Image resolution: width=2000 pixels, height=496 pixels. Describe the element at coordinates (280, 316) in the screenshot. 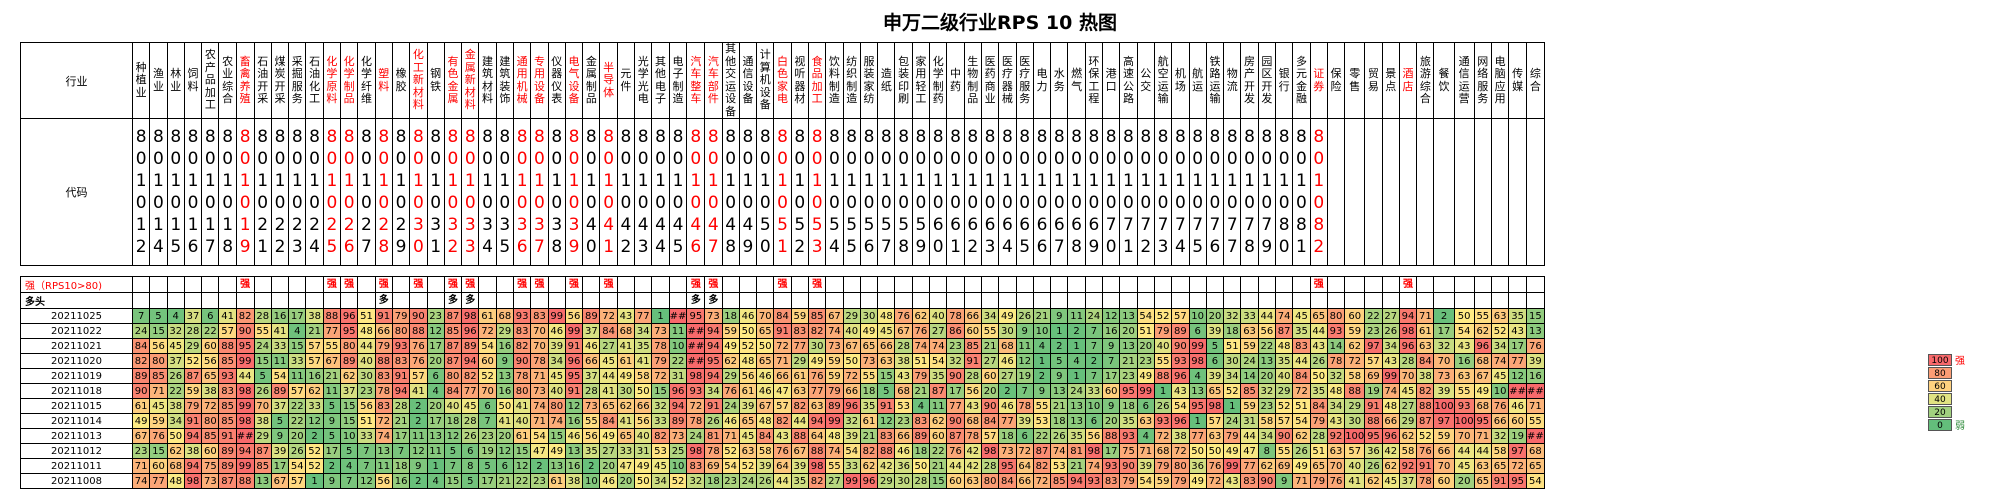

I see `heat-cell: 16` at that location.